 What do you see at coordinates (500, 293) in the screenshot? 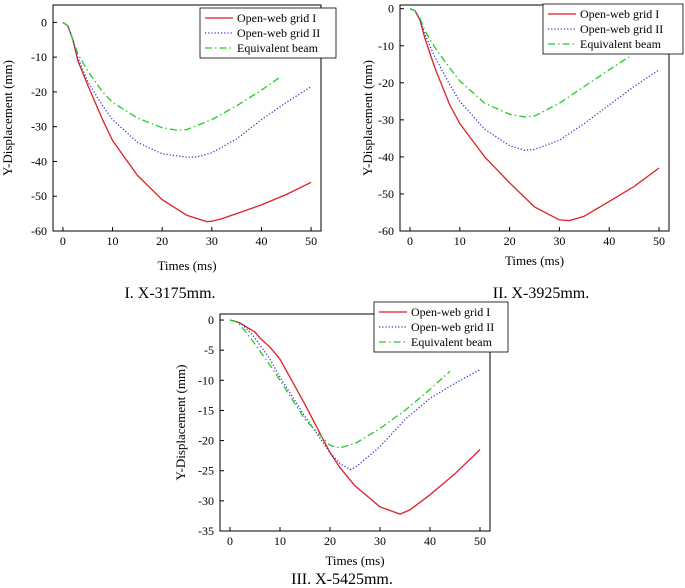
I see `caption-number: II.` at bounding box center [500, 293].